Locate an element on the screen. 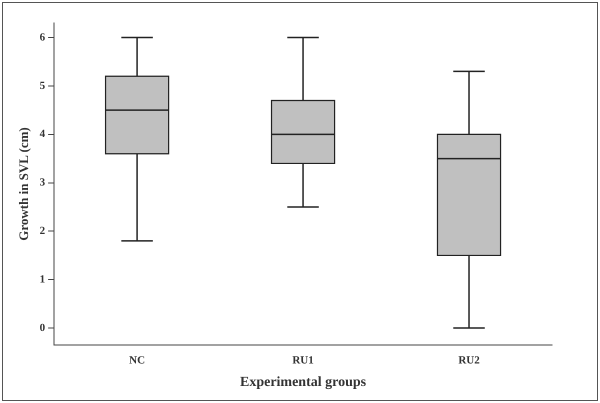 The height and width of the screenshot is (403, 600). x-axis-title: Experimental groups is located at coordinates (303, 382).